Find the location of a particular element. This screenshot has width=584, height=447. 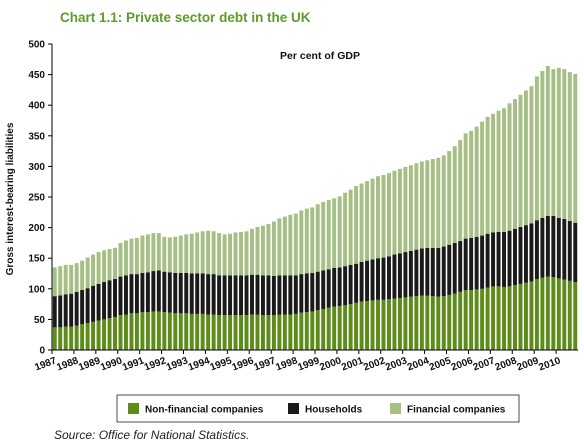

bar-segment-2: 1998Q1 Households: 63 is located at coordinates (295, 294).